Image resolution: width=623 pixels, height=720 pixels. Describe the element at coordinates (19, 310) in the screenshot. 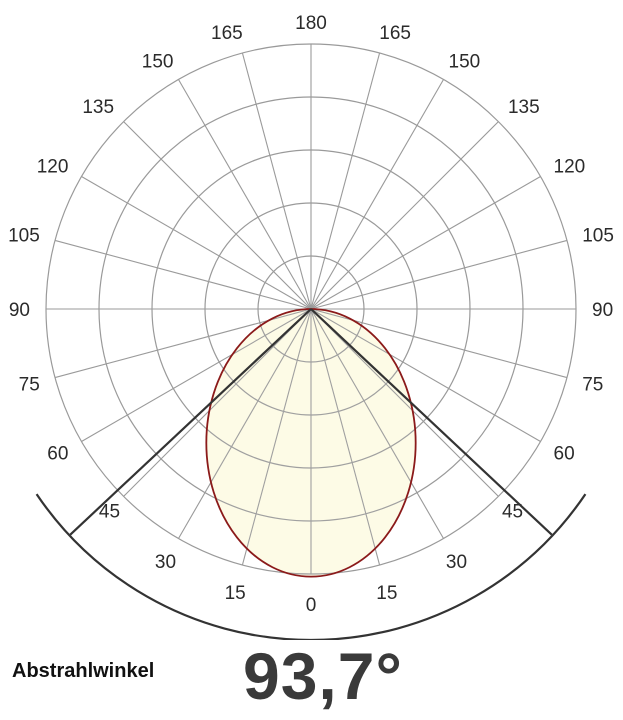

I see `tick-label-left: 90` at that location.